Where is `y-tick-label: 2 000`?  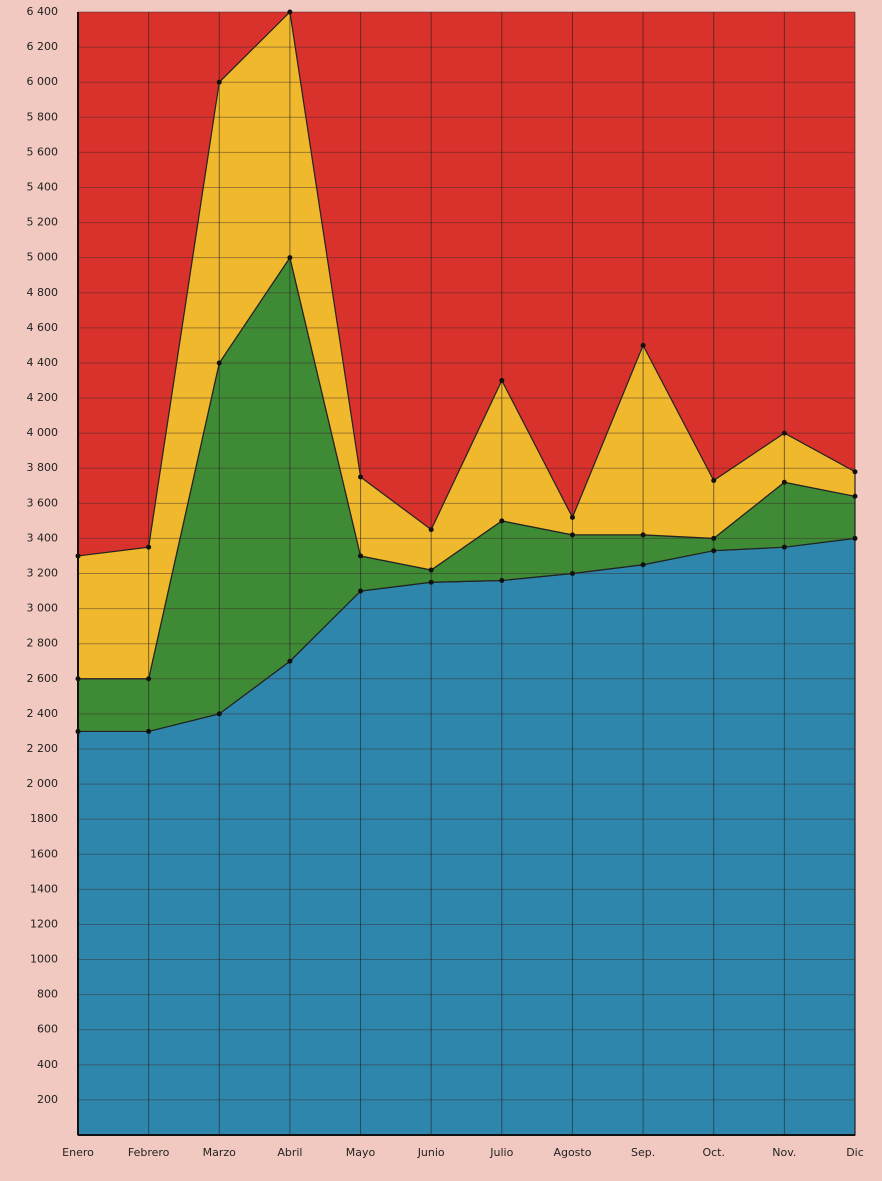 y-tick-label: 2 000 is located at coordinates (43, 783).